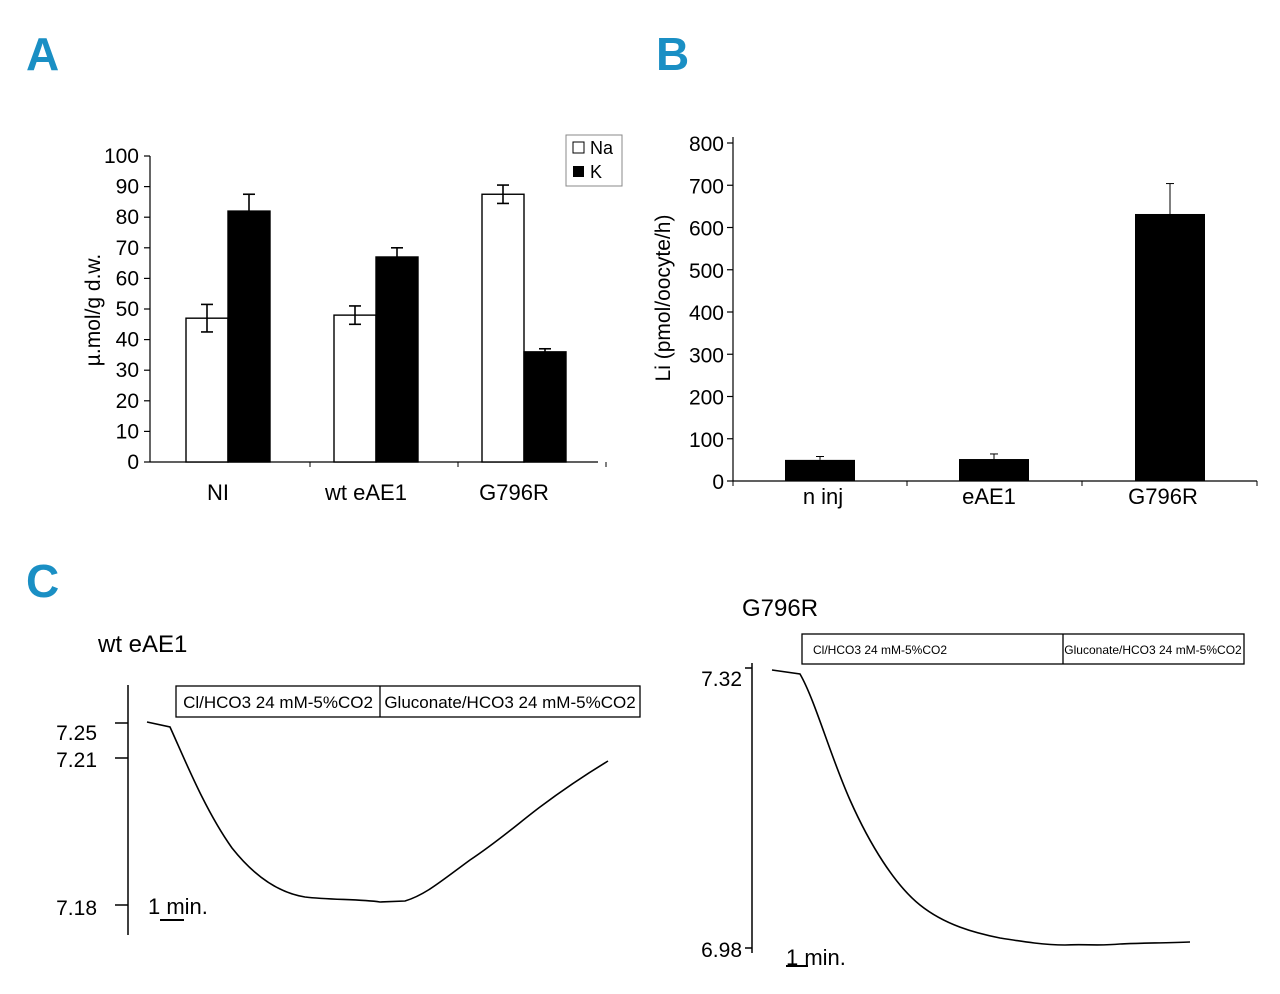 This screenshot has width=1280, height=994. What do you see at coordinates (142, 644) in the screenshot?
I see `trace-left-title: wt eAE1` at bounding box center [142, 644].